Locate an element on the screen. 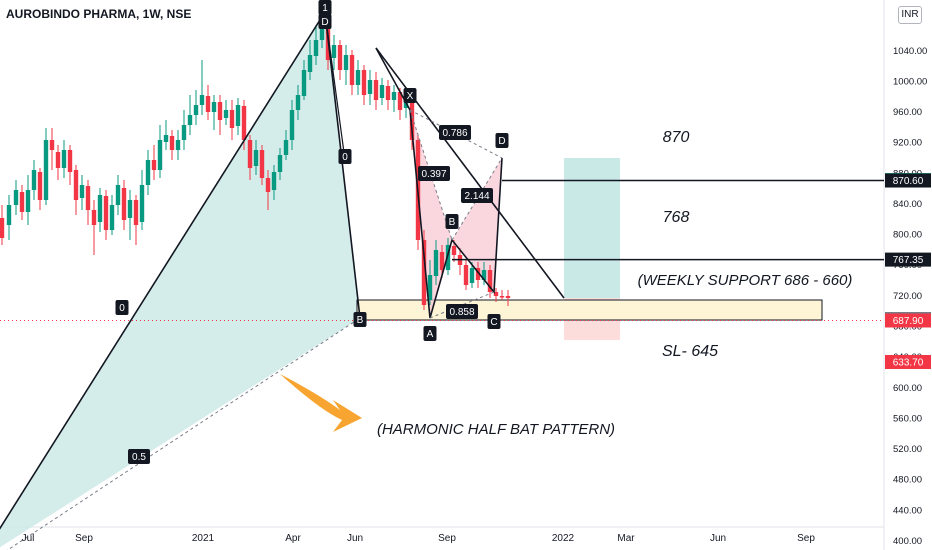  point-outer-0: 0 is located at coordinates (345, 157).